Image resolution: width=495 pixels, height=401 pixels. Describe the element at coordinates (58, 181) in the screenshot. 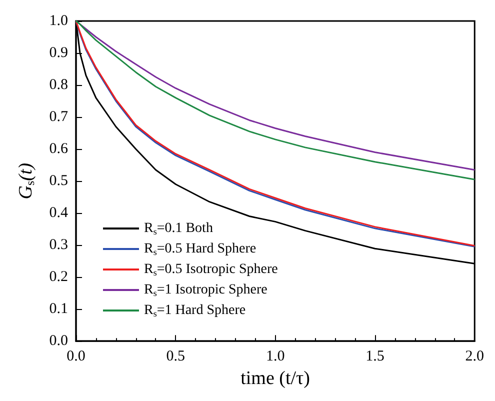

I see `y-tick-label: 0.5` at that location.